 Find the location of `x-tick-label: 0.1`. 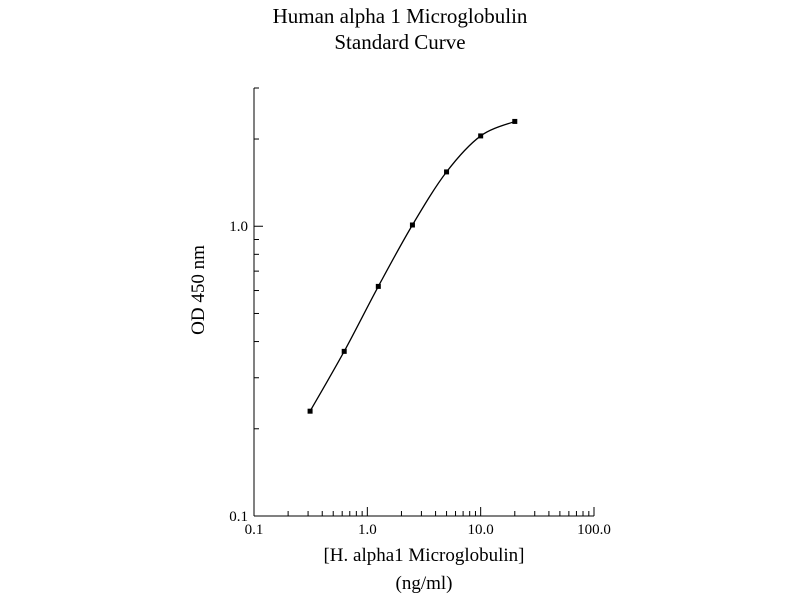

x-tick-label: 0.1 is located at coordinates (254, 530).